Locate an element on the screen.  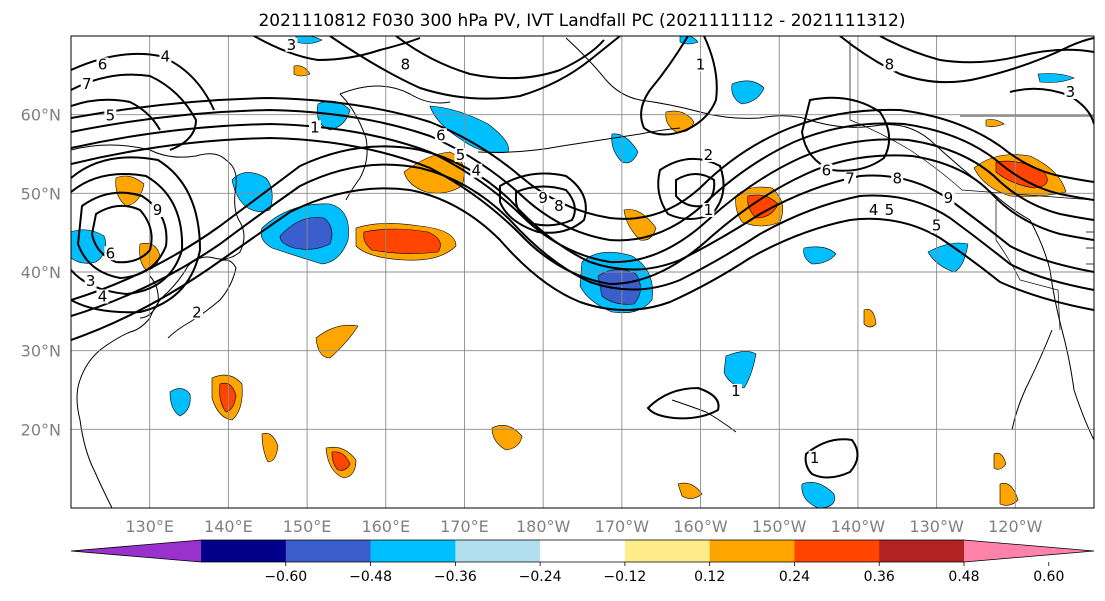
lon-tick-label-3: 160°E is located at coordinates (385, 526).